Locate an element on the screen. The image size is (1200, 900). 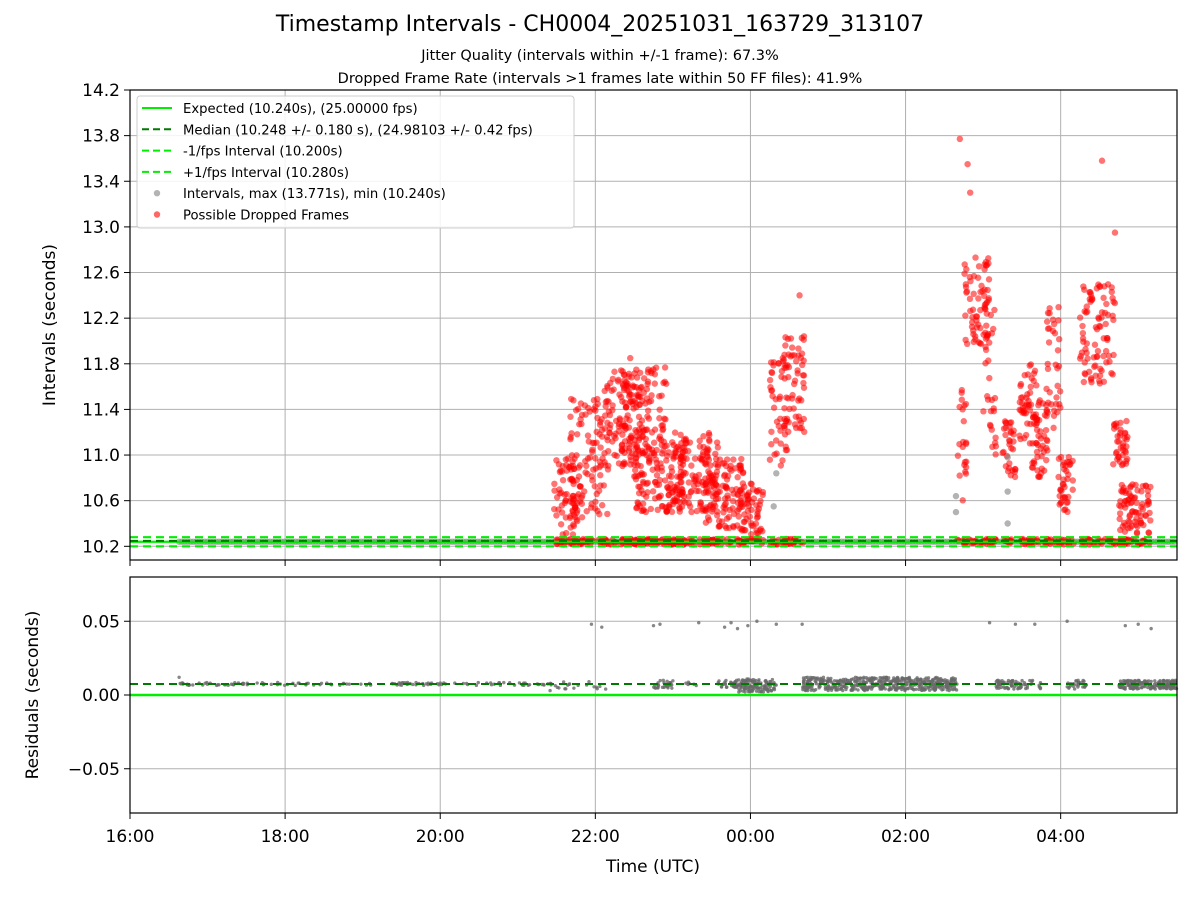
x-tick-label: 22:00 is located at coordinates (595, 837).